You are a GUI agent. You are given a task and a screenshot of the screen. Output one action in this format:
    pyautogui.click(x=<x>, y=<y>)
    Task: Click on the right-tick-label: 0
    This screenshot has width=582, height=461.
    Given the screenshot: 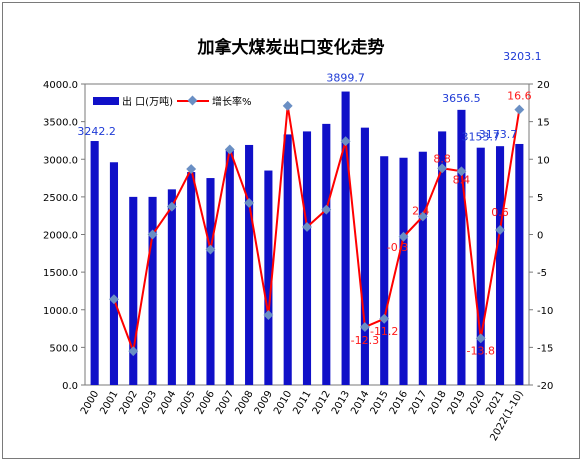 What is the action you would take?
    pyautogui.click(x=540, y=236)
    